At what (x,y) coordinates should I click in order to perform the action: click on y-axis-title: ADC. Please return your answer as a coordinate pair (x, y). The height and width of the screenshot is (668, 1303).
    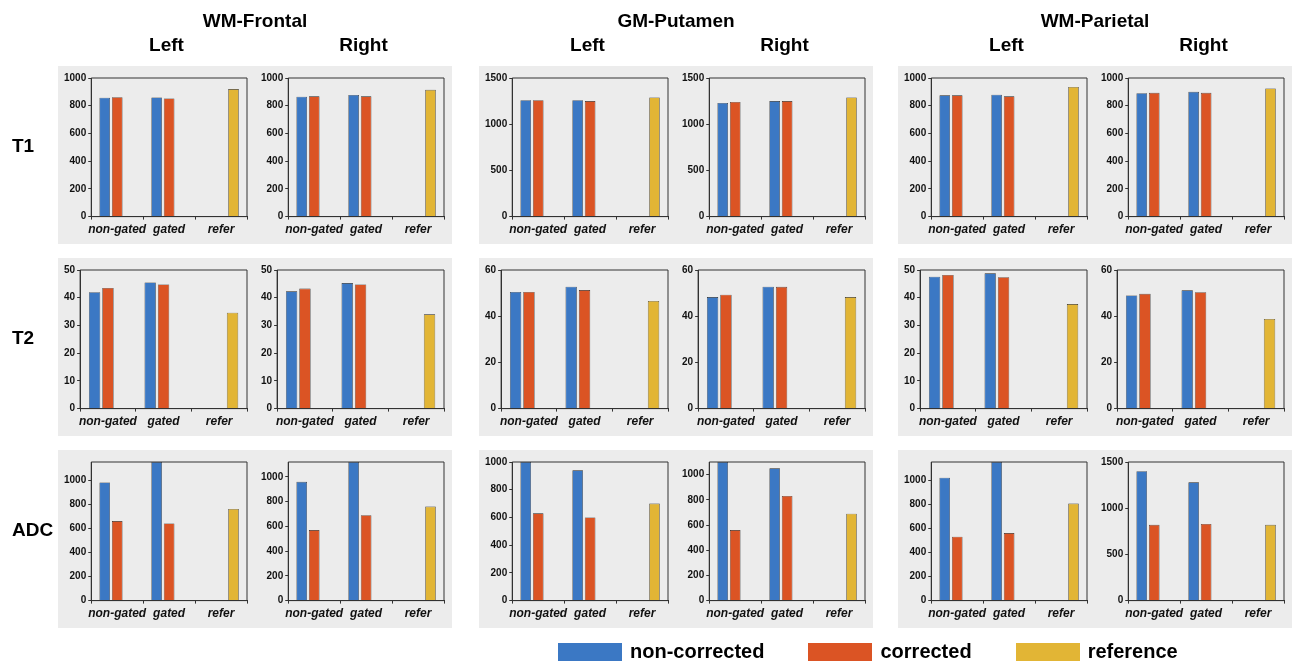
    Looking at the image, I should click on (33, 530).